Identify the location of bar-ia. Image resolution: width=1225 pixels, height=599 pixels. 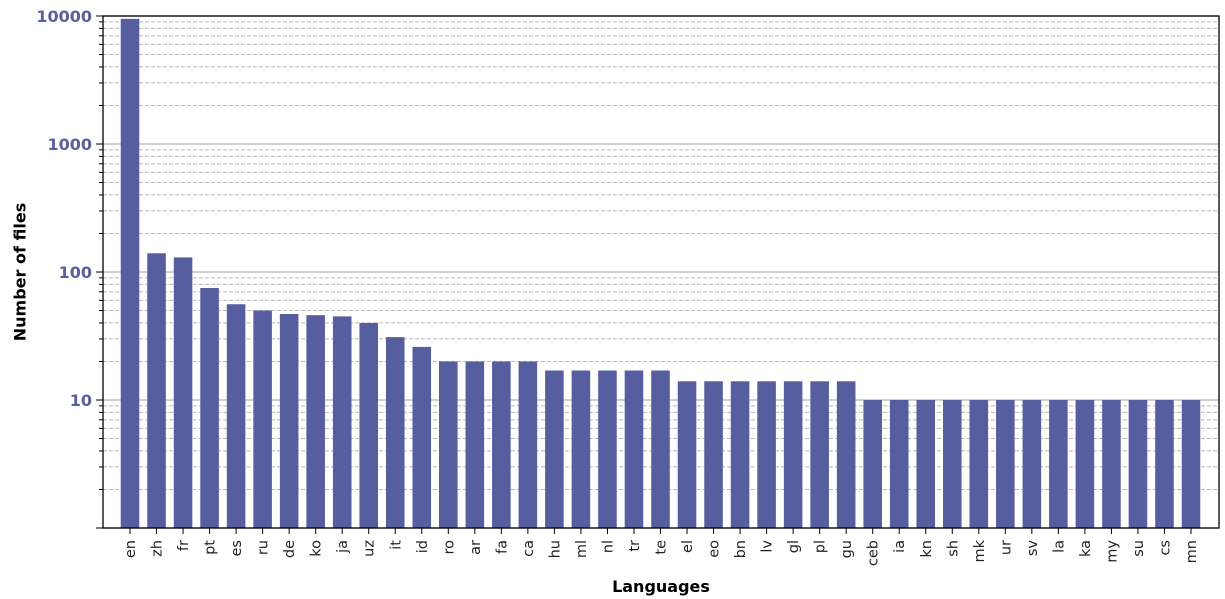
(899, 464).